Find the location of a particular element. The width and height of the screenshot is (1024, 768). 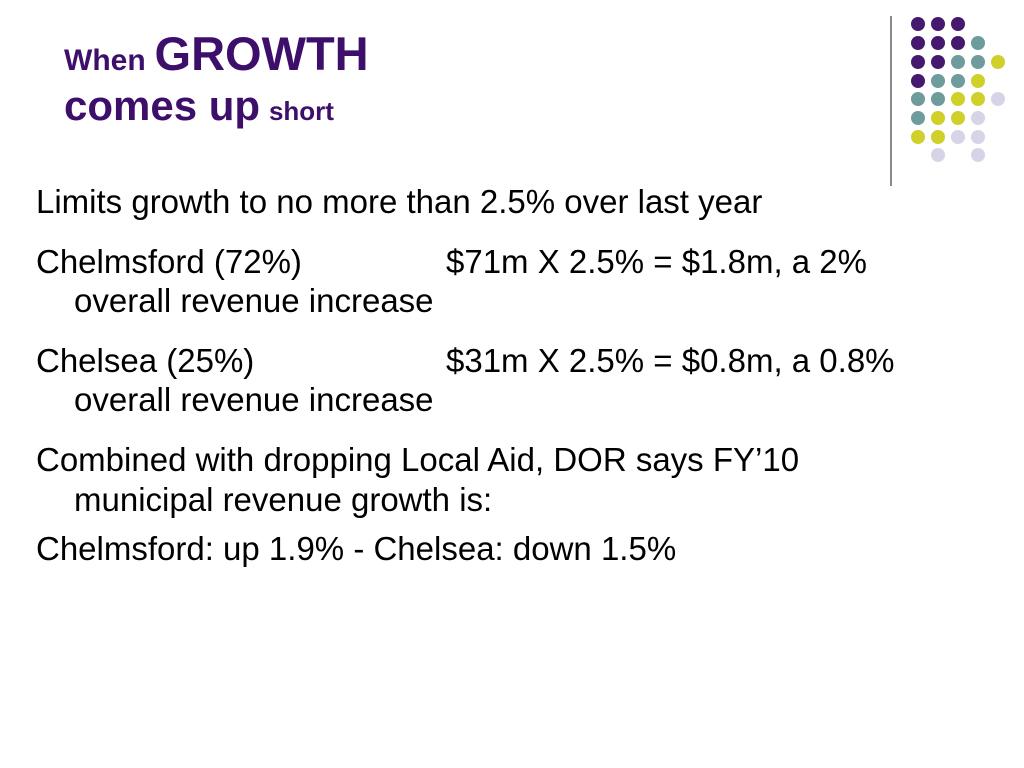

slide-title: When GROWTH comes up short is located at coordinates (216, 78).